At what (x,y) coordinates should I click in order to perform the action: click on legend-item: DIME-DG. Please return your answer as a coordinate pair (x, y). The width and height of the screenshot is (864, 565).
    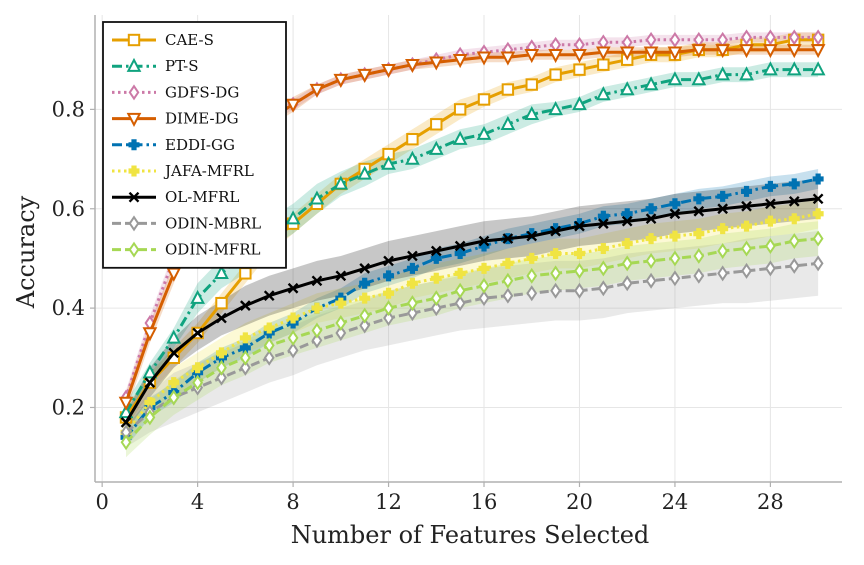
    Looking at the image, I should click on (175, 119).